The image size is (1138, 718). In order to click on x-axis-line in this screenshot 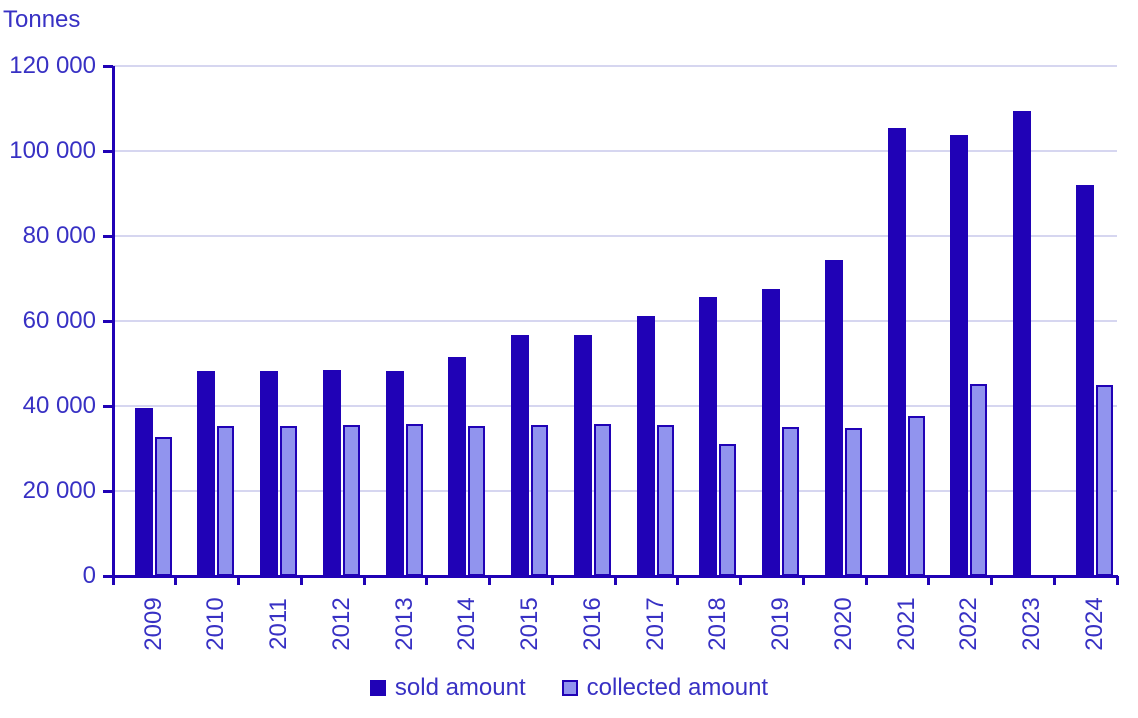, I will do `click(614, 576)`.